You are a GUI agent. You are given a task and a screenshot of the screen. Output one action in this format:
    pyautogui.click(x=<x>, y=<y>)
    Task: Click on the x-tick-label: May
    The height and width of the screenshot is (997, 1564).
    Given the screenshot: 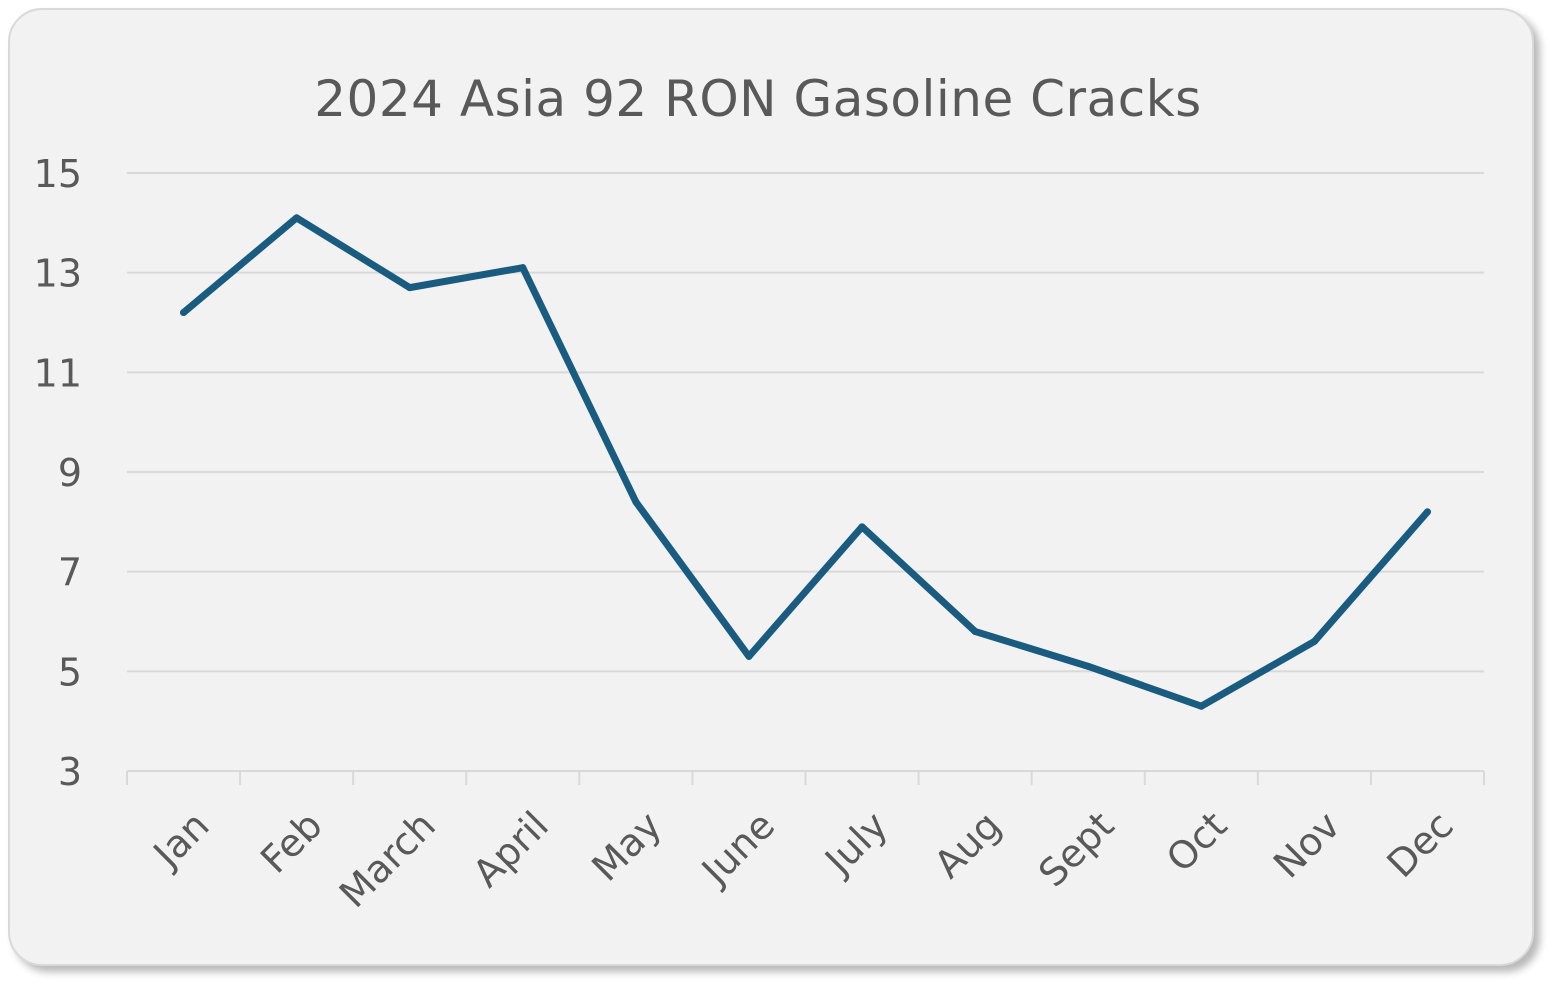 What is the action you would take?
    pyautogui.click(x=626, y=846)
    